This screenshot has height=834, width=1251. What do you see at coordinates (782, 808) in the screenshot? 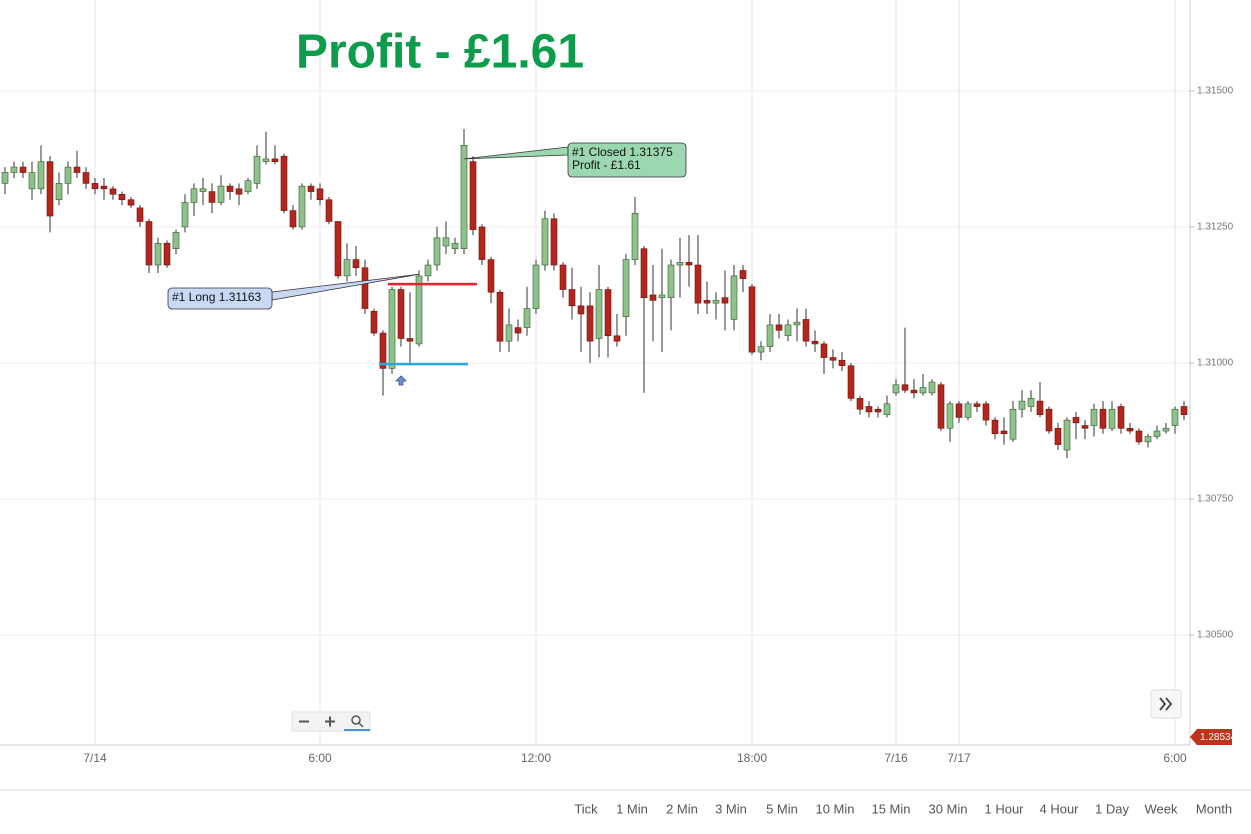
I see `timeframe-button: 5 Min` at bounding box center [782, 808].